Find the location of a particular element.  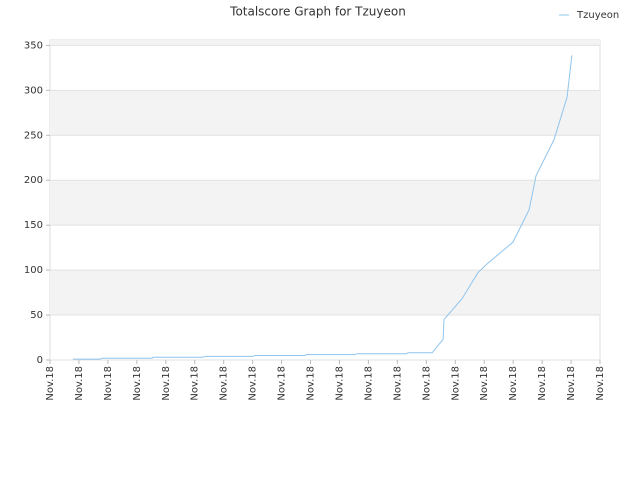

y-tick-label: 100 is located at coordinates (33, 270).